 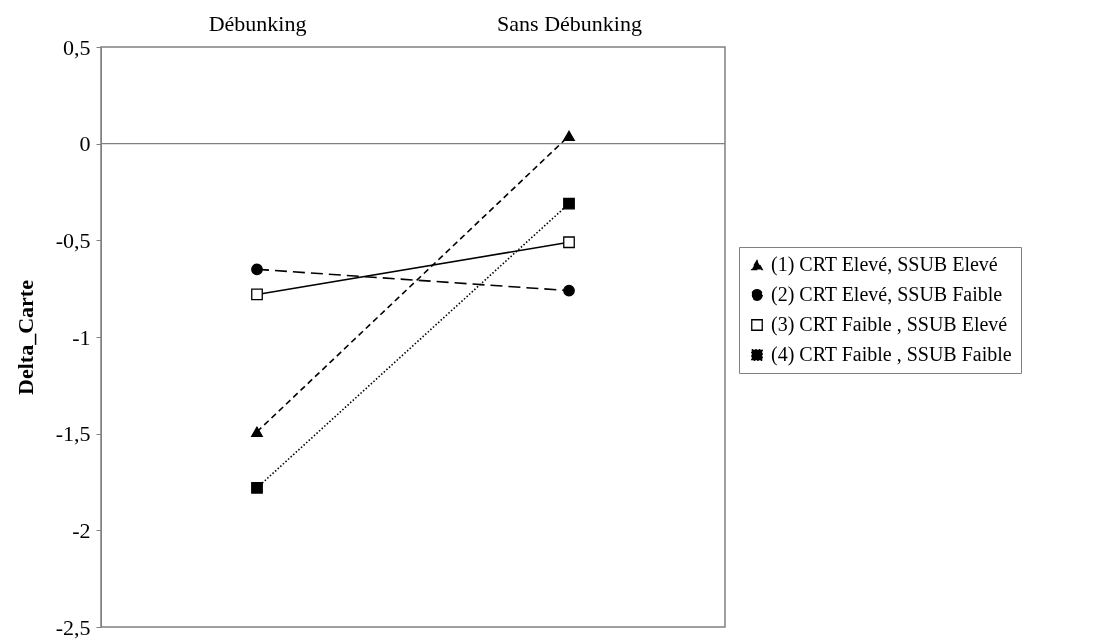 What do you see at coordinates (887, 294) in the screenshot?
I see `legend-label: (2) CRT Elevé, SSUB Faible` at bounding box center [887, 294].